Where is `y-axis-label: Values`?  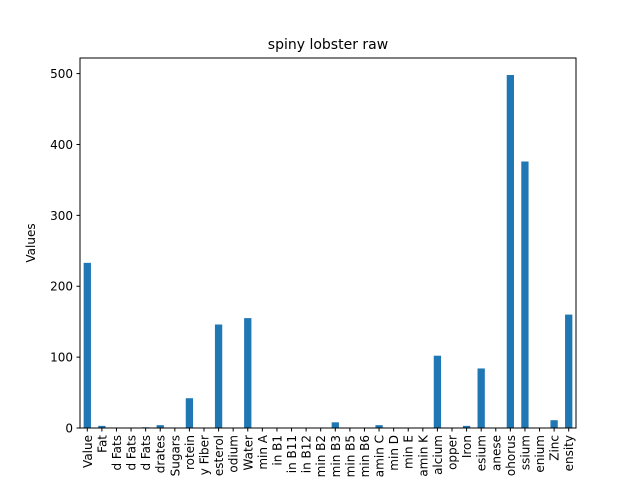 y-axis-label: Values is located at coordinates (31, 242).